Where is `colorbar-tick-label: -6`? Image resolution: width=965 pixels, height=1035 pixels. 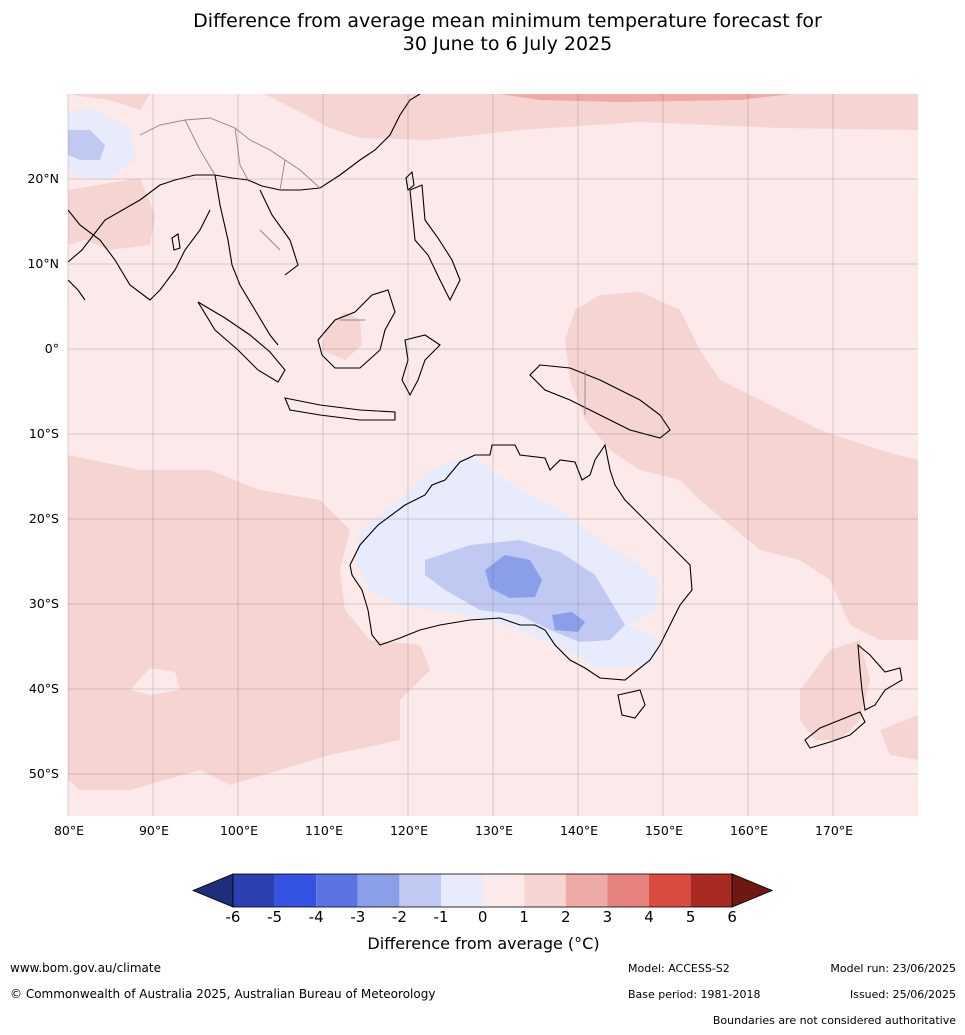
colorbar-tick-label: -6 is located at coordinates (233, 917).